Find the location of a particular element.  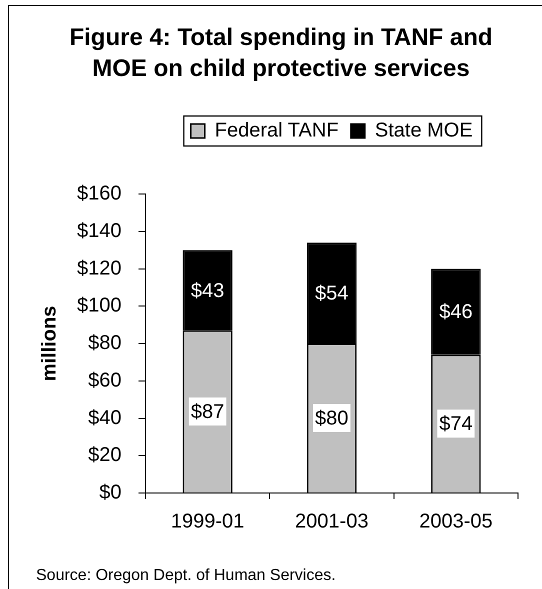

data-label: $80 is located at coordinates (331, 419).